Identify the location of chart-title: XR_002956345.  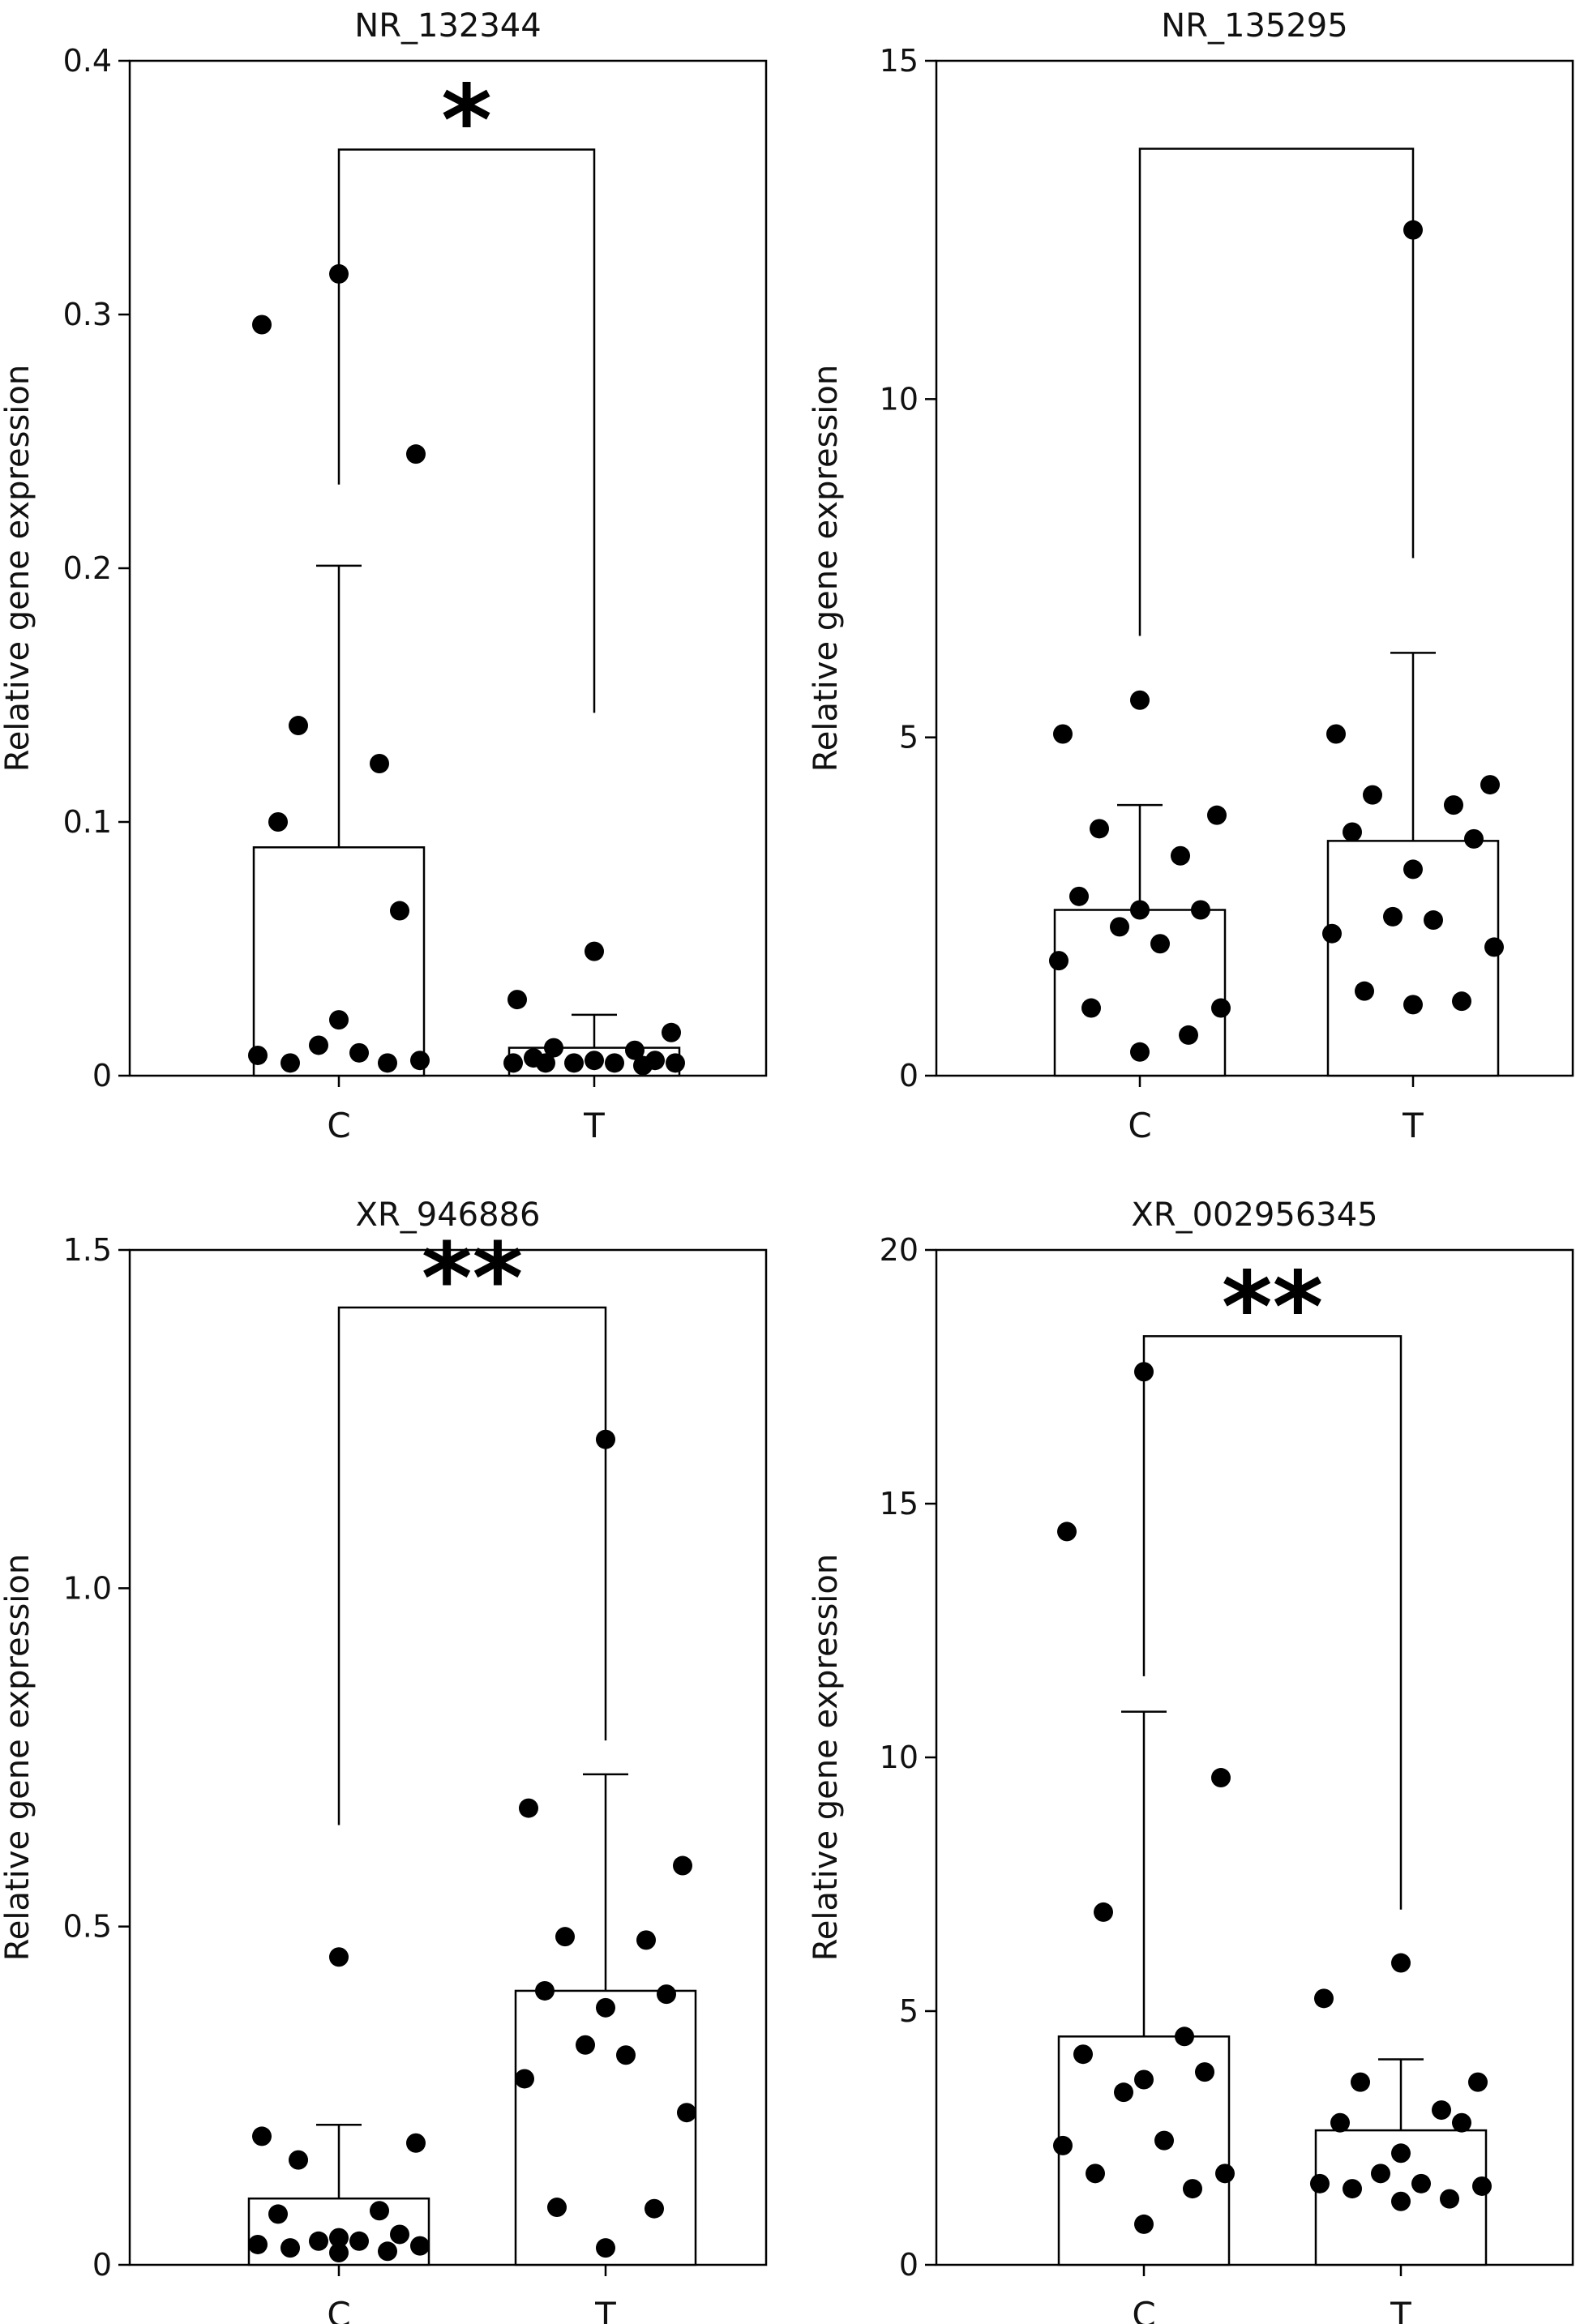
(1254, 1215).